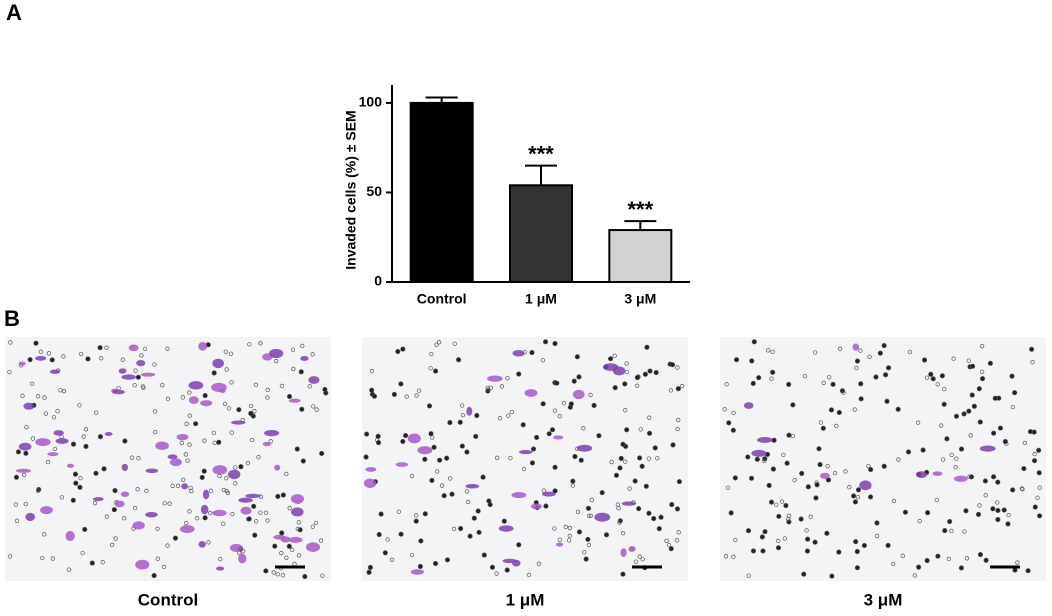 The width and height of the screenshot is (1052, 616). Describe the element at coordinates (442, 299) in the screenshot. I see `x-tick-label: Control` at that location.